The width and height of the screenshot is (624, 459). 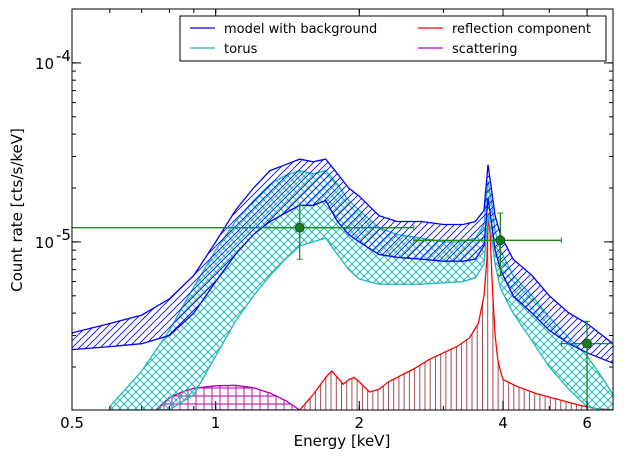 I want to click on legend-entry-torus: torus, so click(x=241, y=49).